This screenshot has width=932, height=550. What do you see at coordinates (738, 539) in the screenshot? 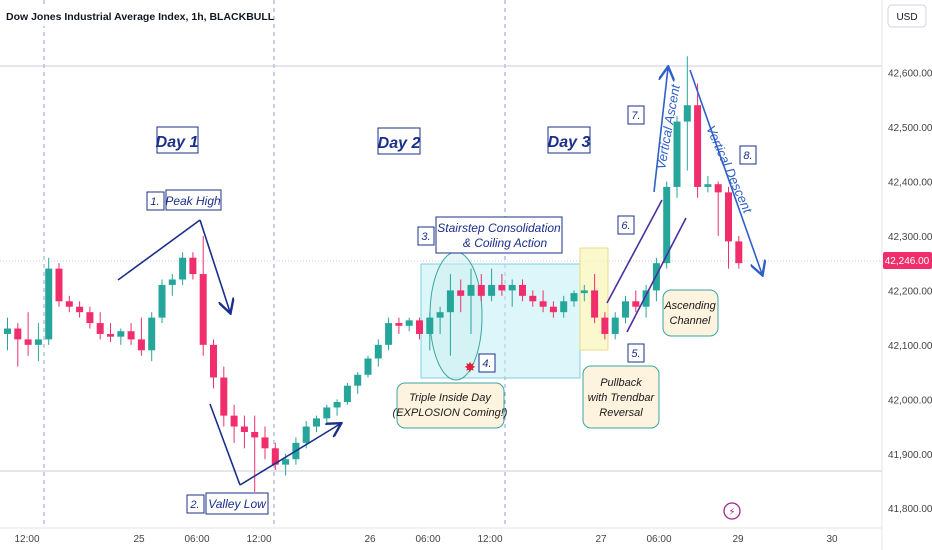
I see `time-tick-label: 29` at bounding box center [738, 539].